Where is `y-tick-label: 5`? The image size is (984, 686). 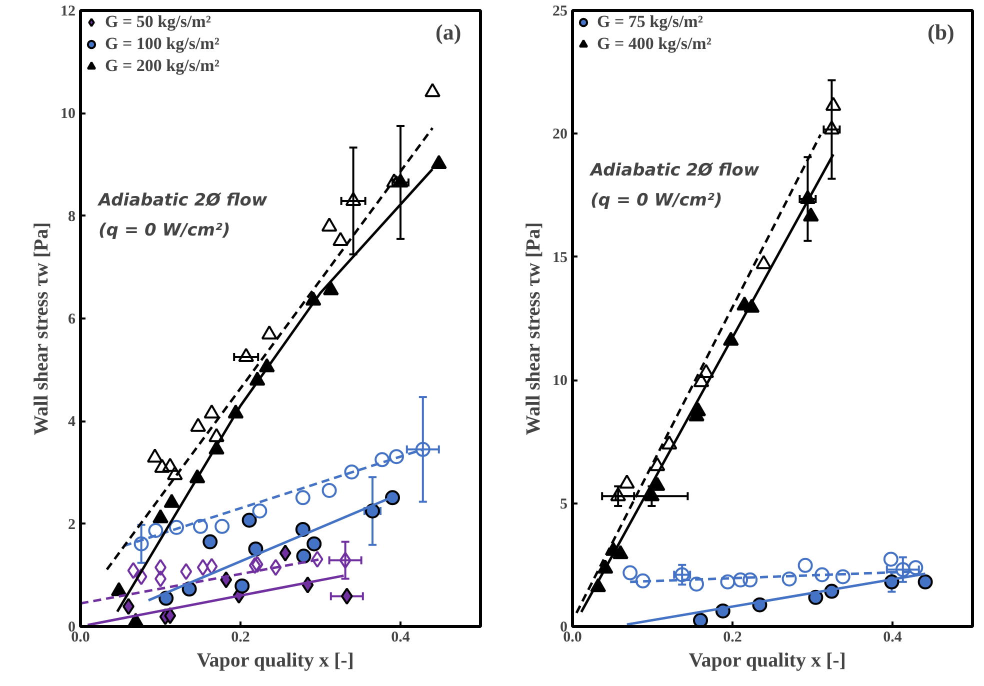
y-tick-label: 5 is located at coordinates (564, 504).